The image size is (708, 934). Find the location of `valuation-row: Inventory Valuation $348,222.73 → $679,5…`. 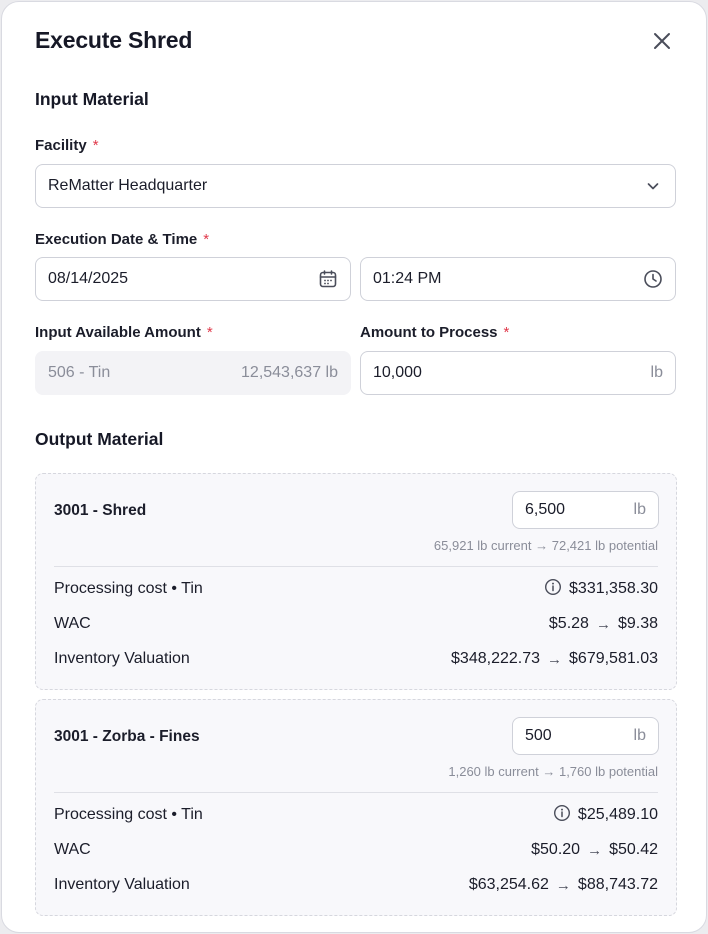

valuation-row: Inventory Valuation $348,222.73 → $679,5… is located at coordinates (356, 659).